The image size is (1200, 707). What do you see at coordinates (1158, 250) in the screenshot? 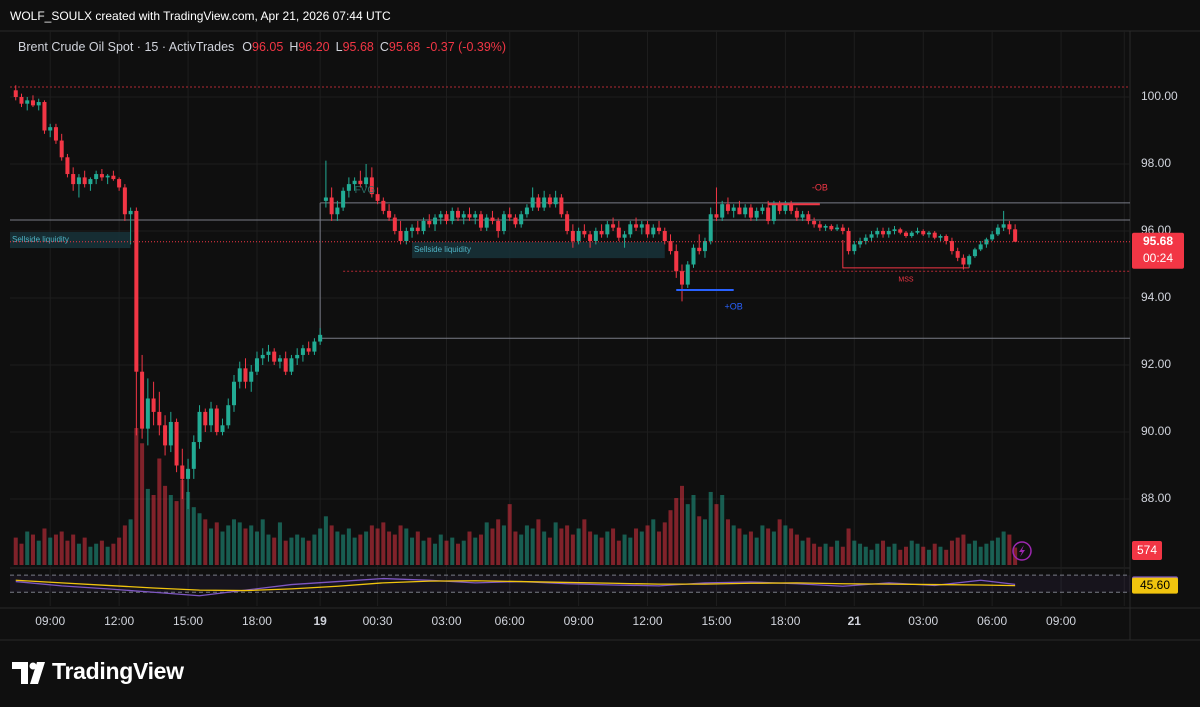
I see `price-tag` at bounding box center [1158, 250].